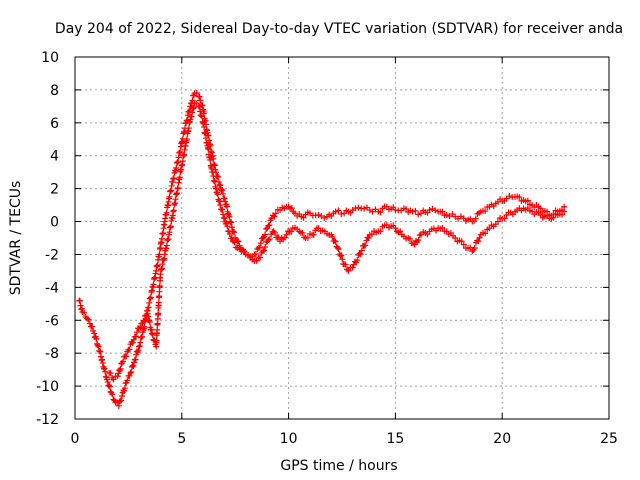 This screenshot has width=640, height=480. Describe the element at coordinates (395, 439) in the screenshot. I see `x-tick-label: 15` at that location.